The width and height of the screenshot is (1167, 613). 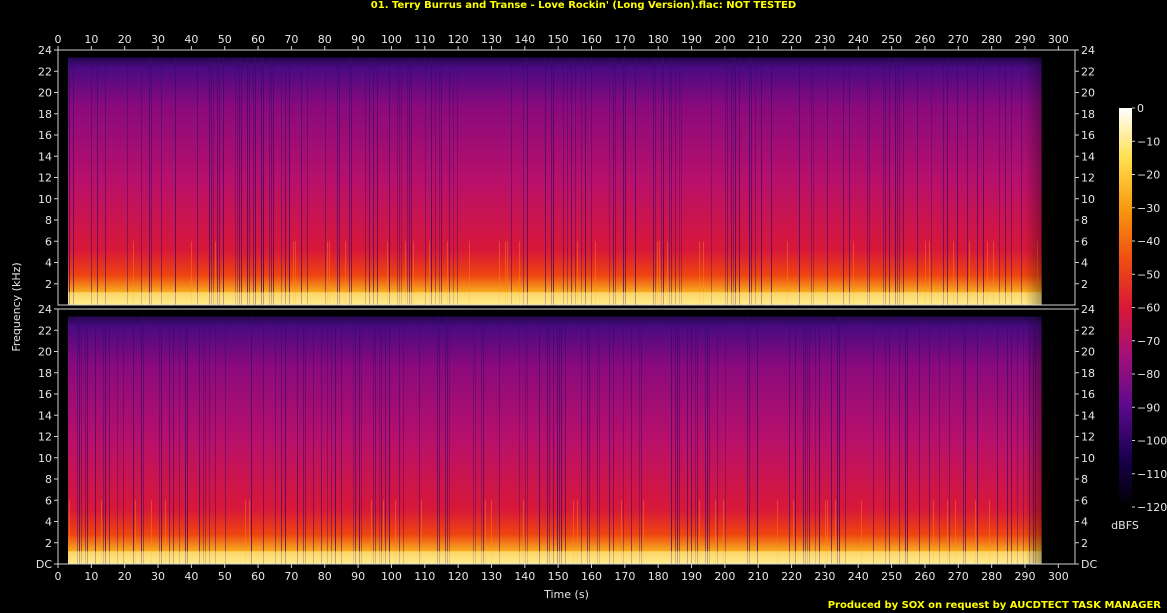 I want to click on y-tick-label-right: 14, so click(x=1088, y=156).